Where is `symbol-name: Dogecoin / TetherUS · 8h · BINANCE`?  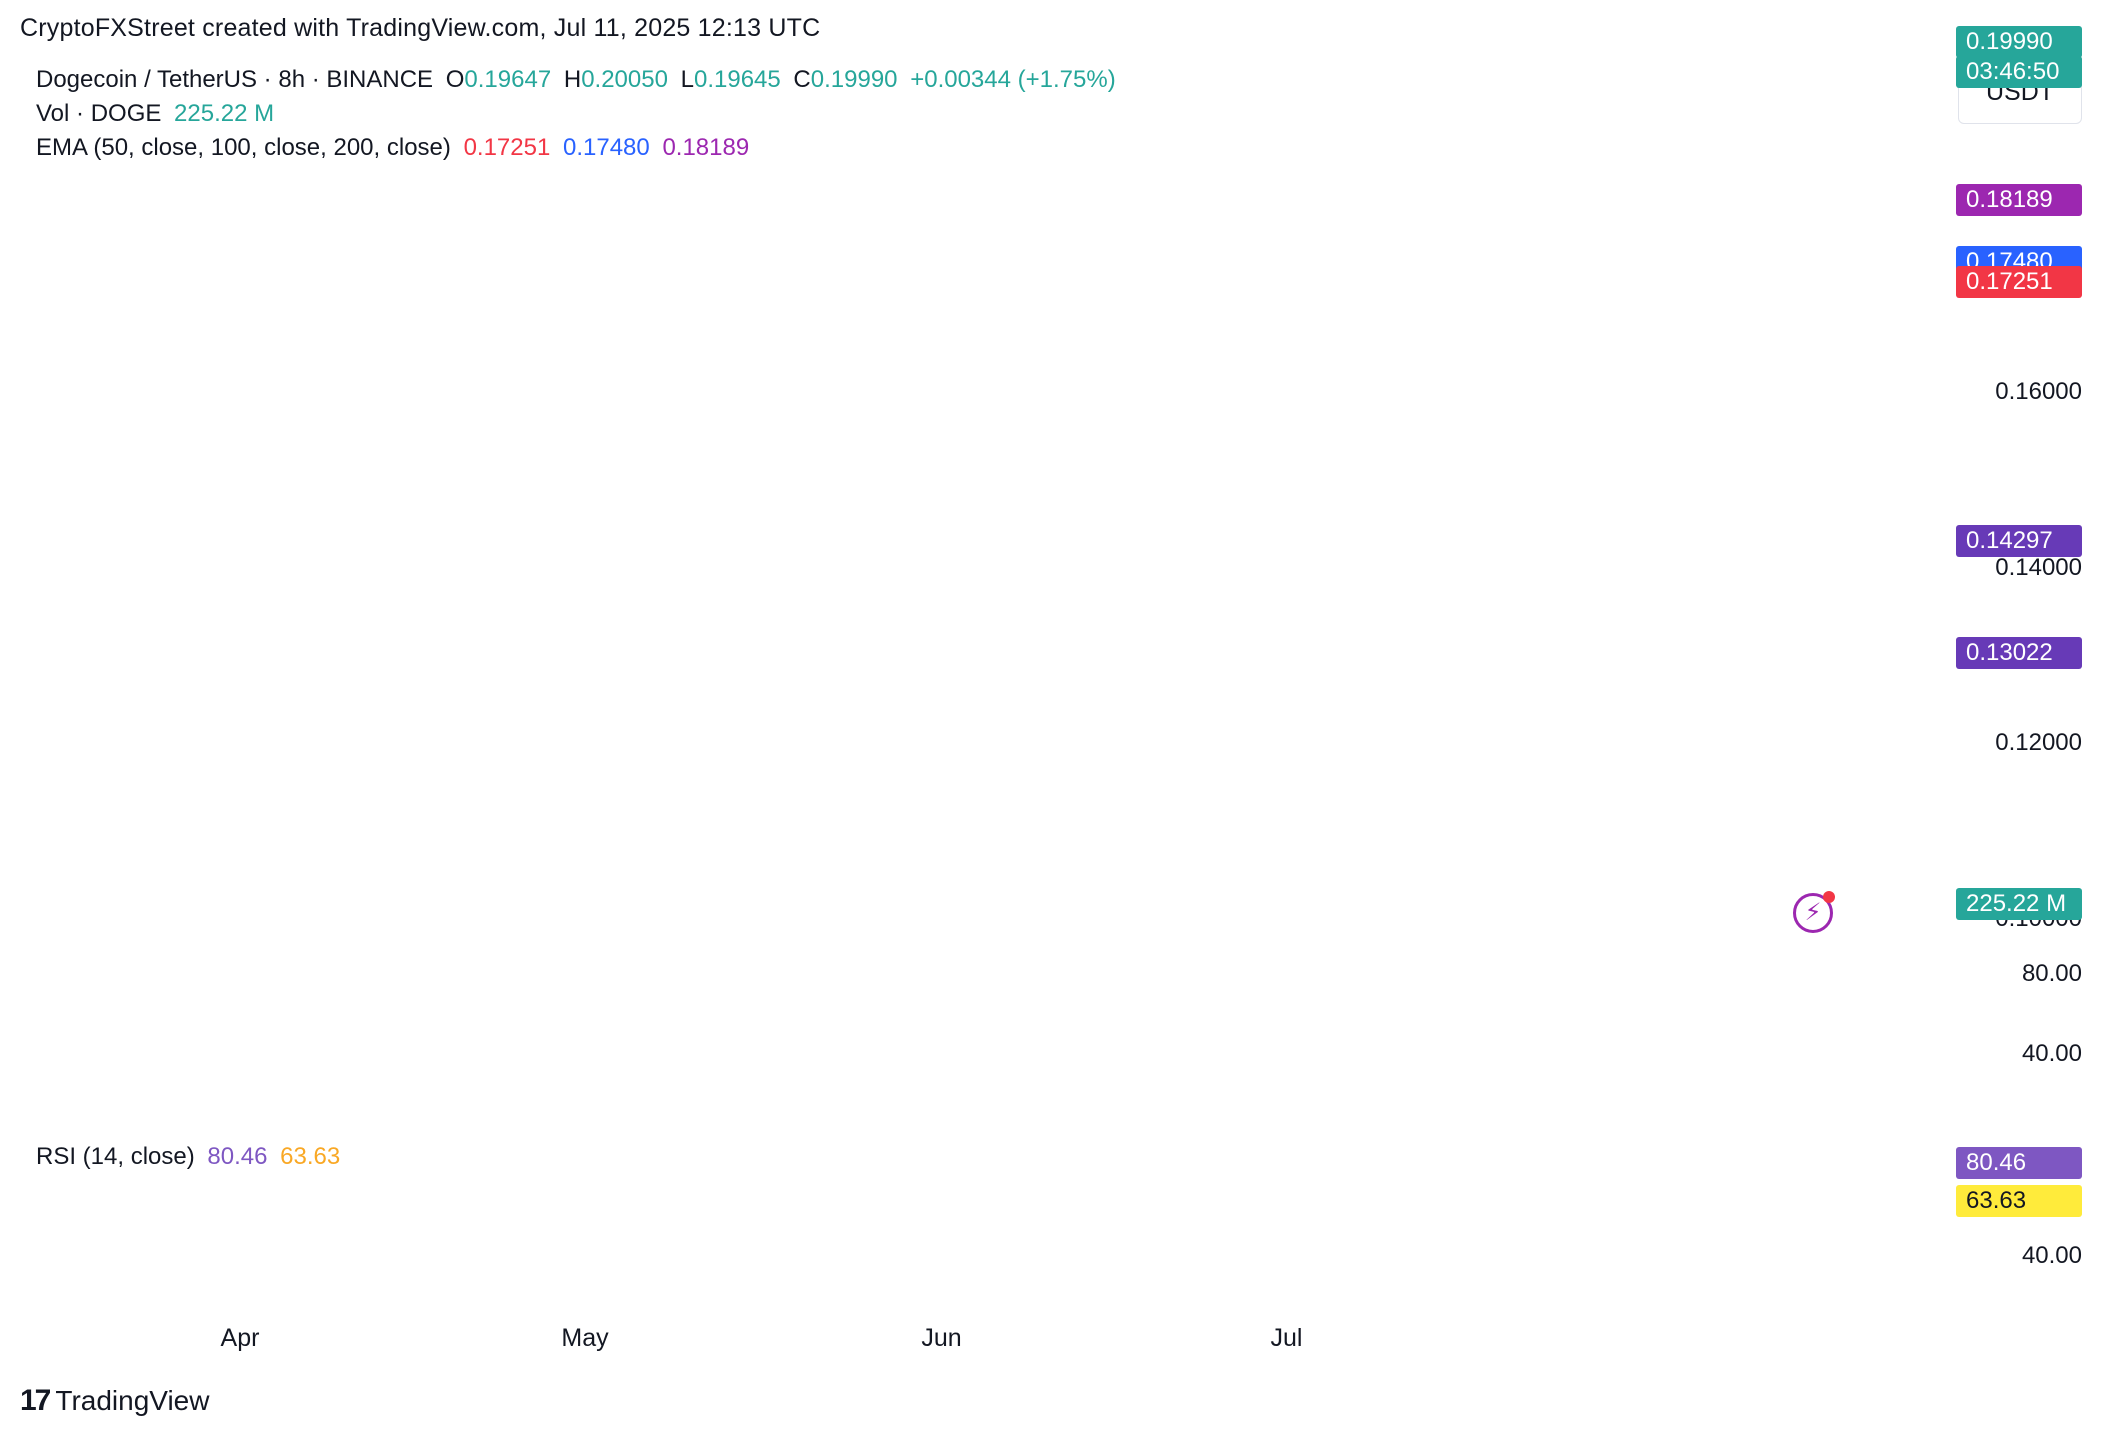
symbol-name: Dogecoin / TetherUS · 8h · BINANCE is located at coordinates (235, 79).